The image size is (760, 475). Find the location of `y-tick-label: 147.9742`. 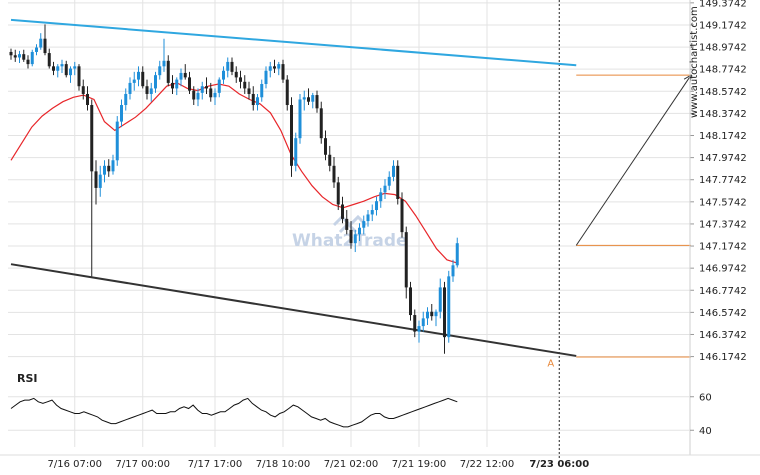

y-tick-label: 147.9742 is located at coordinates (723, 158).